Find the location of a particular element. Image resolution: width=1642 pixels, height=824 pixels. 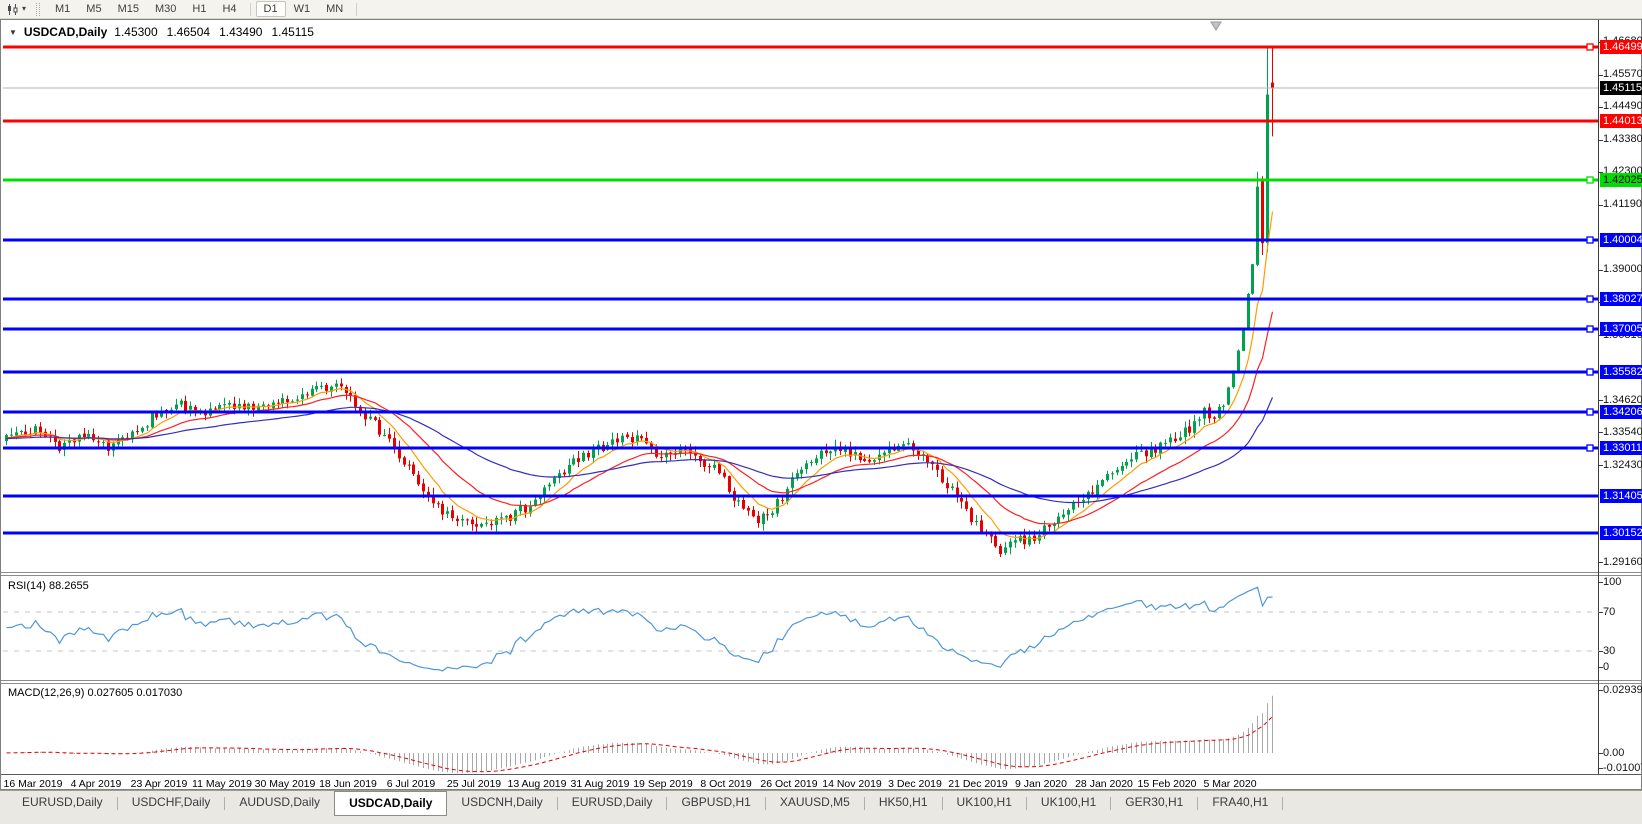

timeframe-button-h1: H1 is located at coordinates (199, 9).